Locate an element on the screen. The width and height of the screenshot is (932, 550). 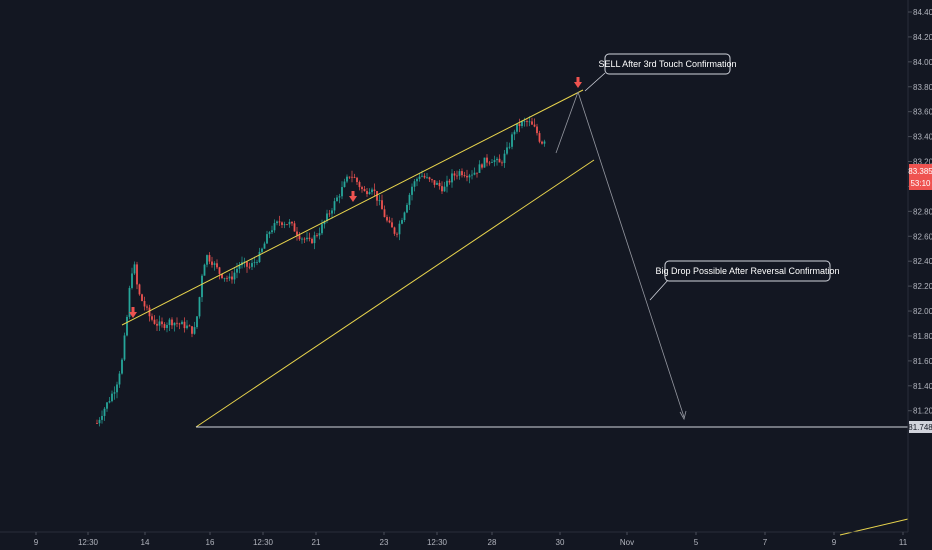
countdown-label: 53:10 is located at coordinates (920, 183).